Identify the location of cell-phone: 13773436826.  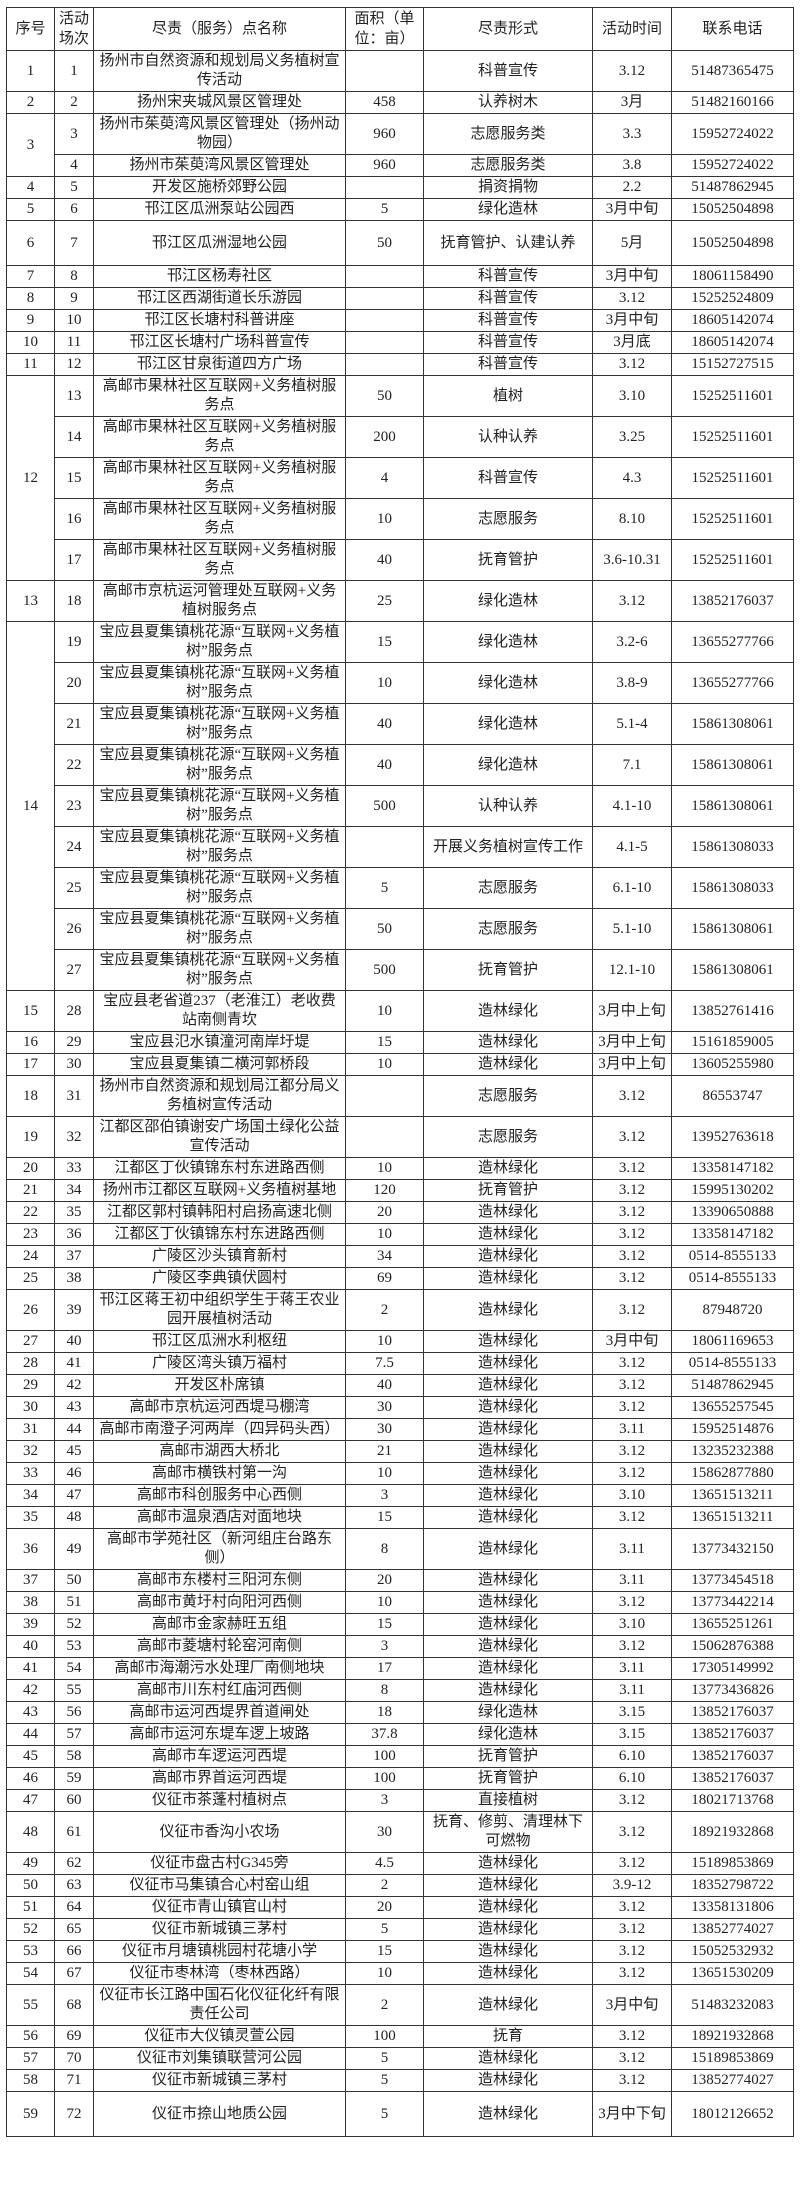
(732, 1690).